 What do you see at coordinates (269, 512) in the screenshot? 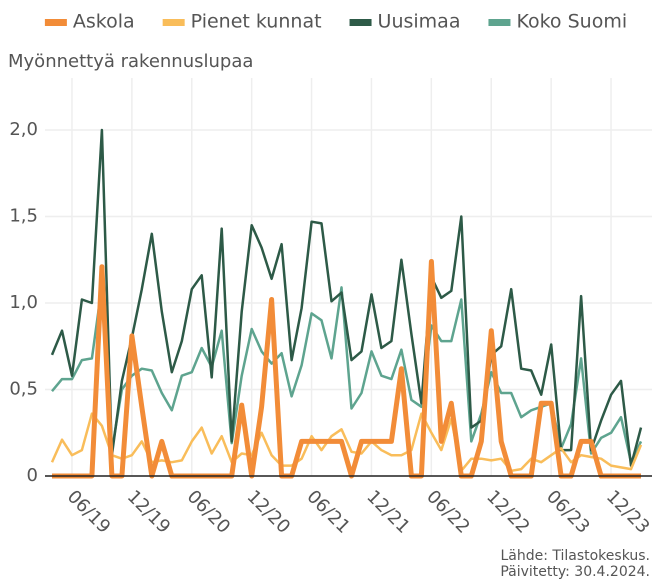
I see `x-tick-label: 12/20` at bounding box center [269, 512].